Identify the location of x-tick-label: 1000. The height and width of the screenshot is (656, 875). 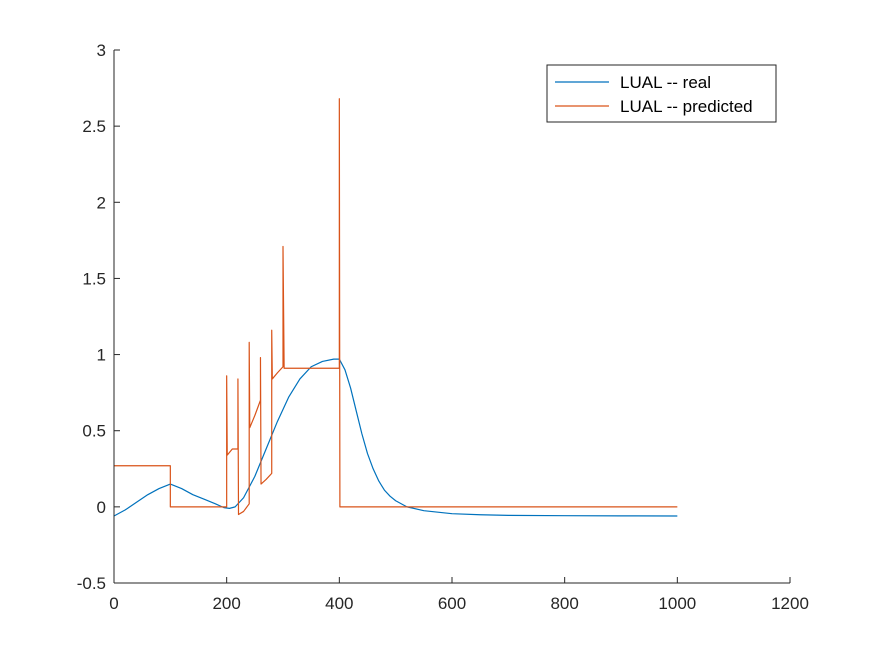
(677, 603).